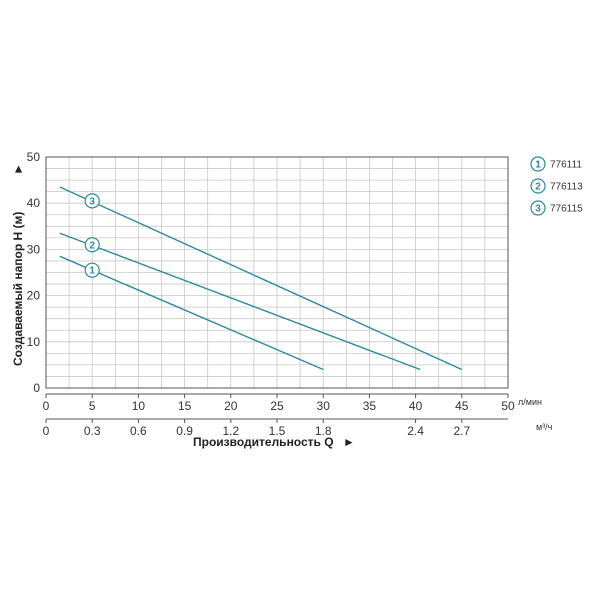  What do you see at coordinates (185, 406) in the screenshot?
I see `x-tick-label: 15` at bounding box center [185, 406].